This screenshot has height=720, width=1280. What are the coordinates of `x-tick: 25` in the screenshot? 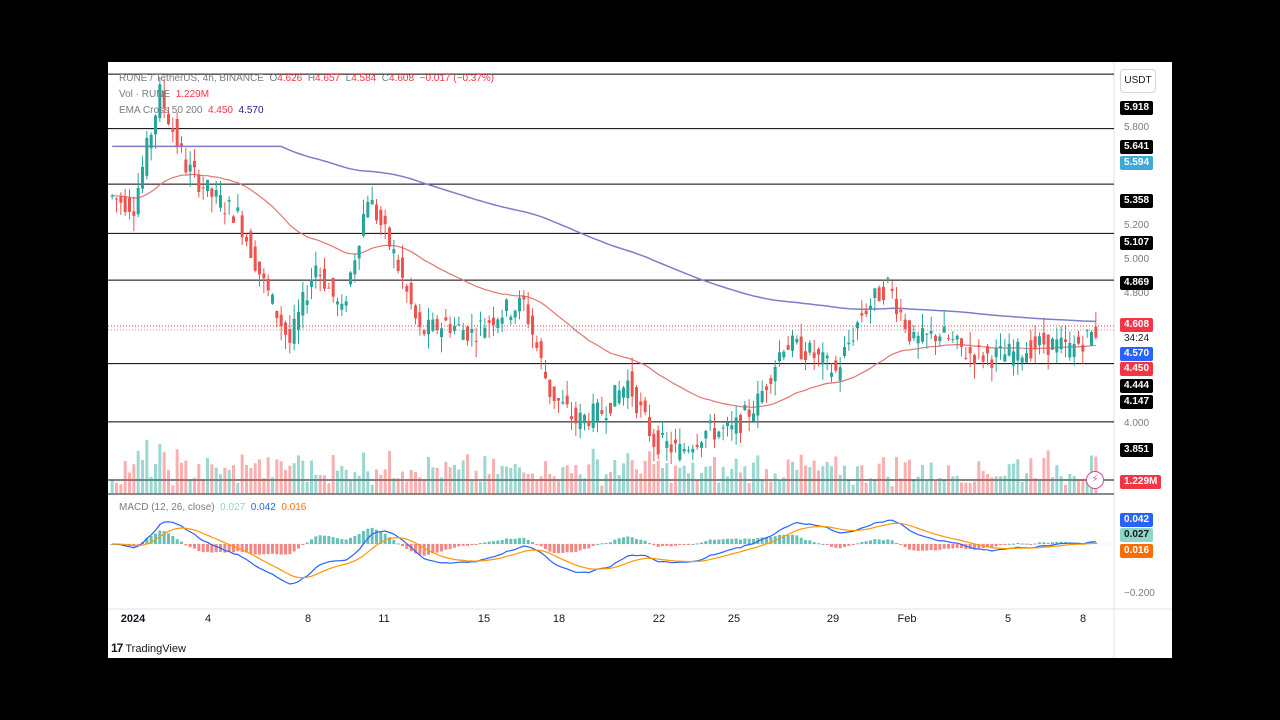 It's located at (734, 619).